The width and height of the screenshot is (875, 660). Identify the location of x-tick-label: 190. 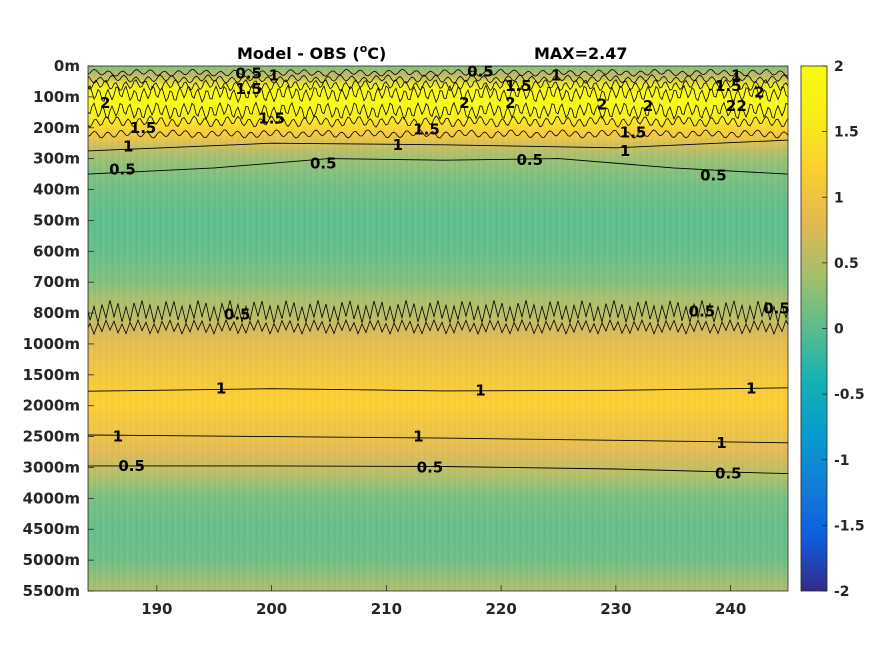
(156, 609).